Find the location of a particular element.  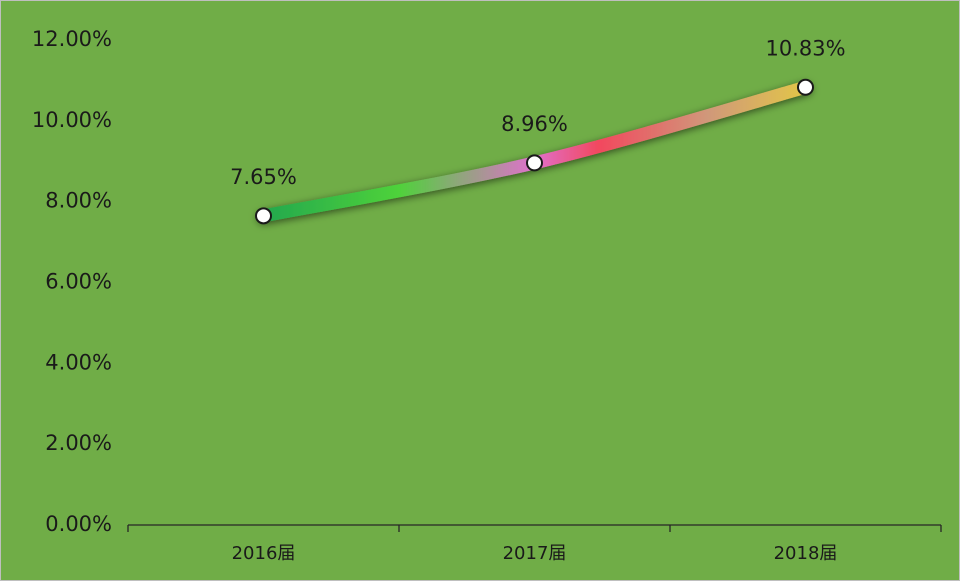

y-tick-label: 2.00% is located at coordinates (78, 443).